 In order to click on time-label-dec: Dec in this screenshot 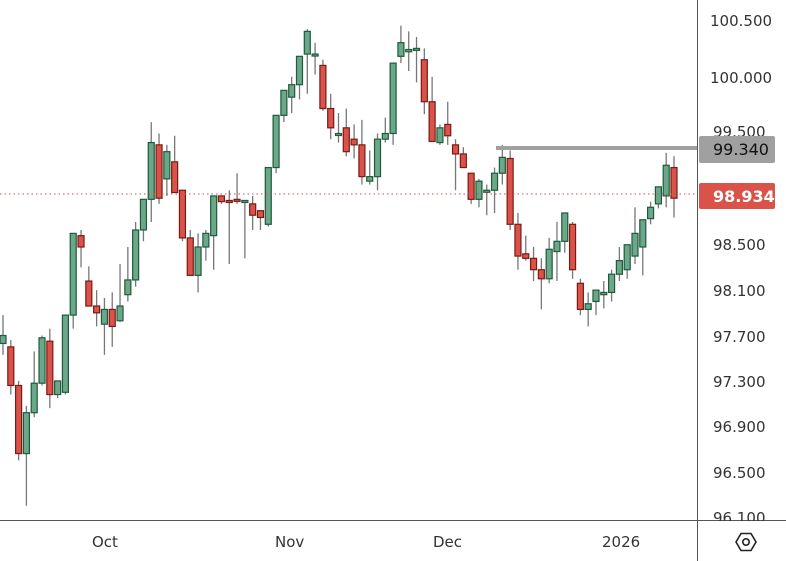, I will do `click(447, 542)`.